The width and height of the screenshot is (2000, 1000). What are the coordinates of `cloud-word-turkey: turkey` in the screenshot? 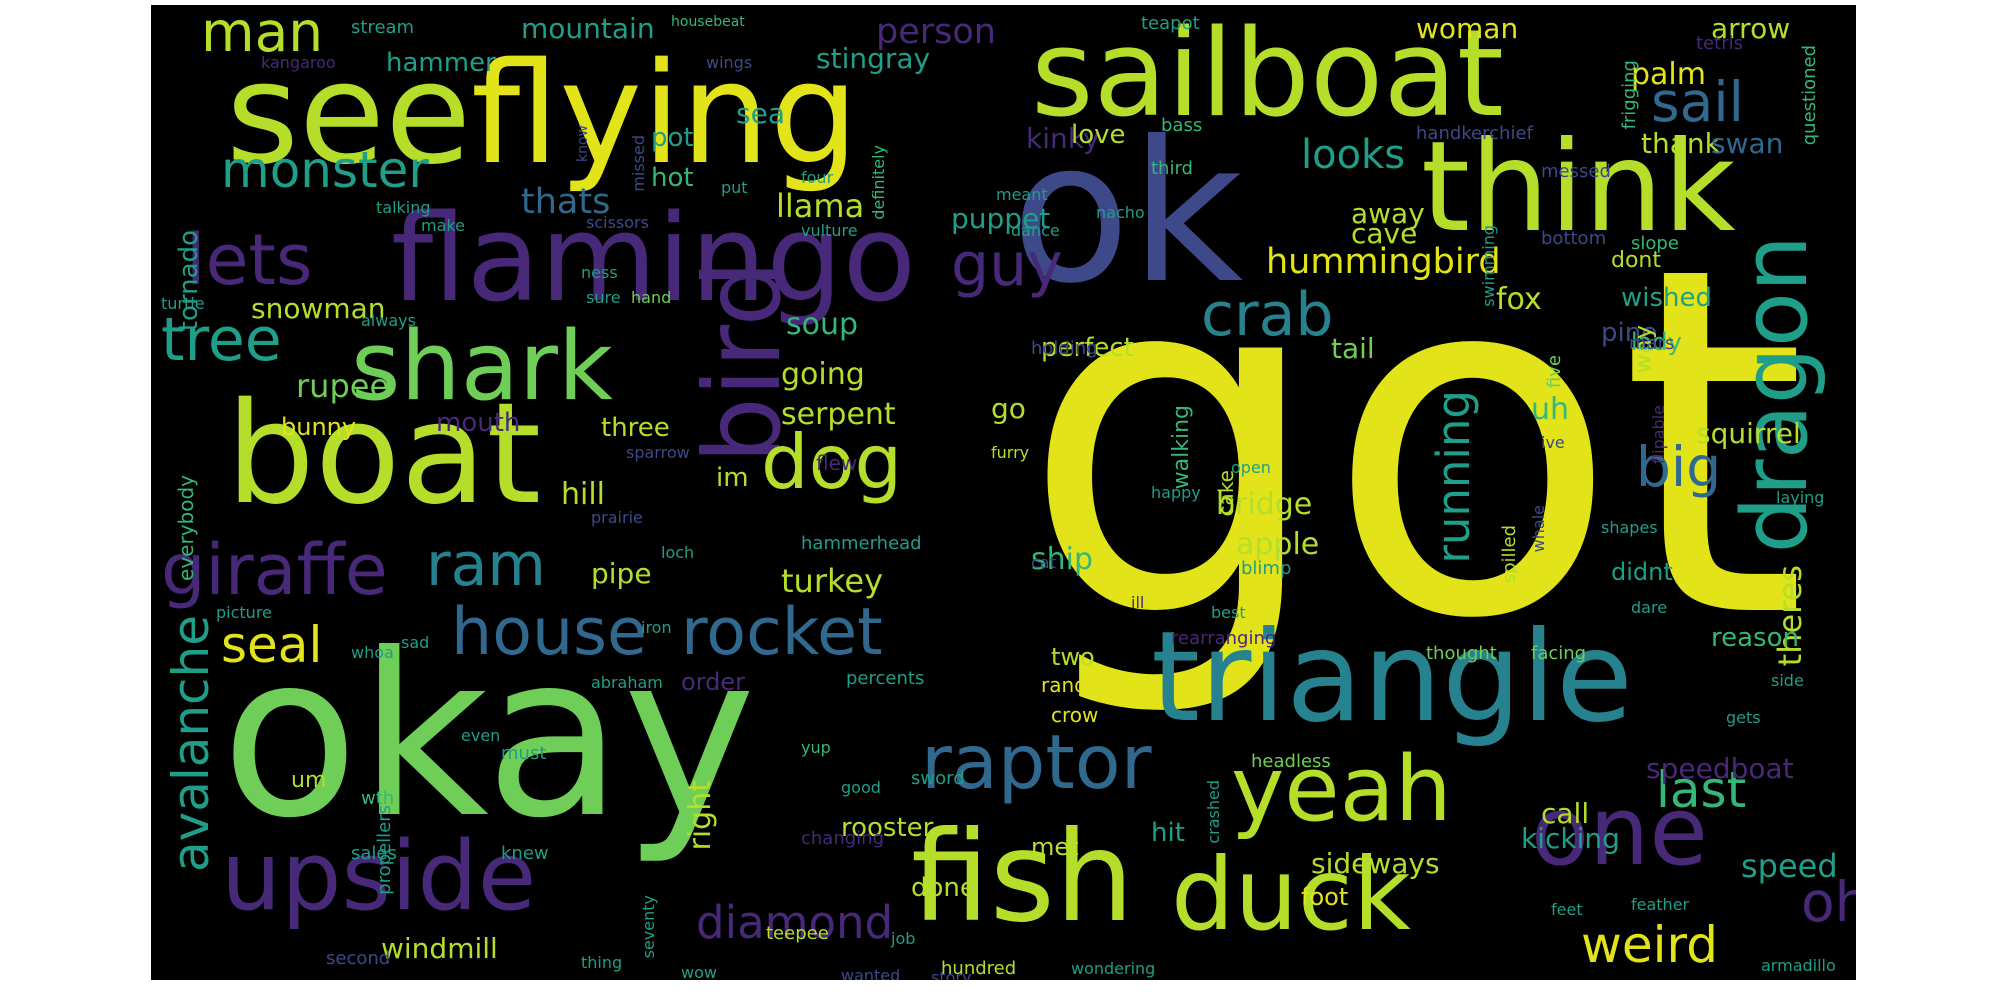 It's located at (832, 581).